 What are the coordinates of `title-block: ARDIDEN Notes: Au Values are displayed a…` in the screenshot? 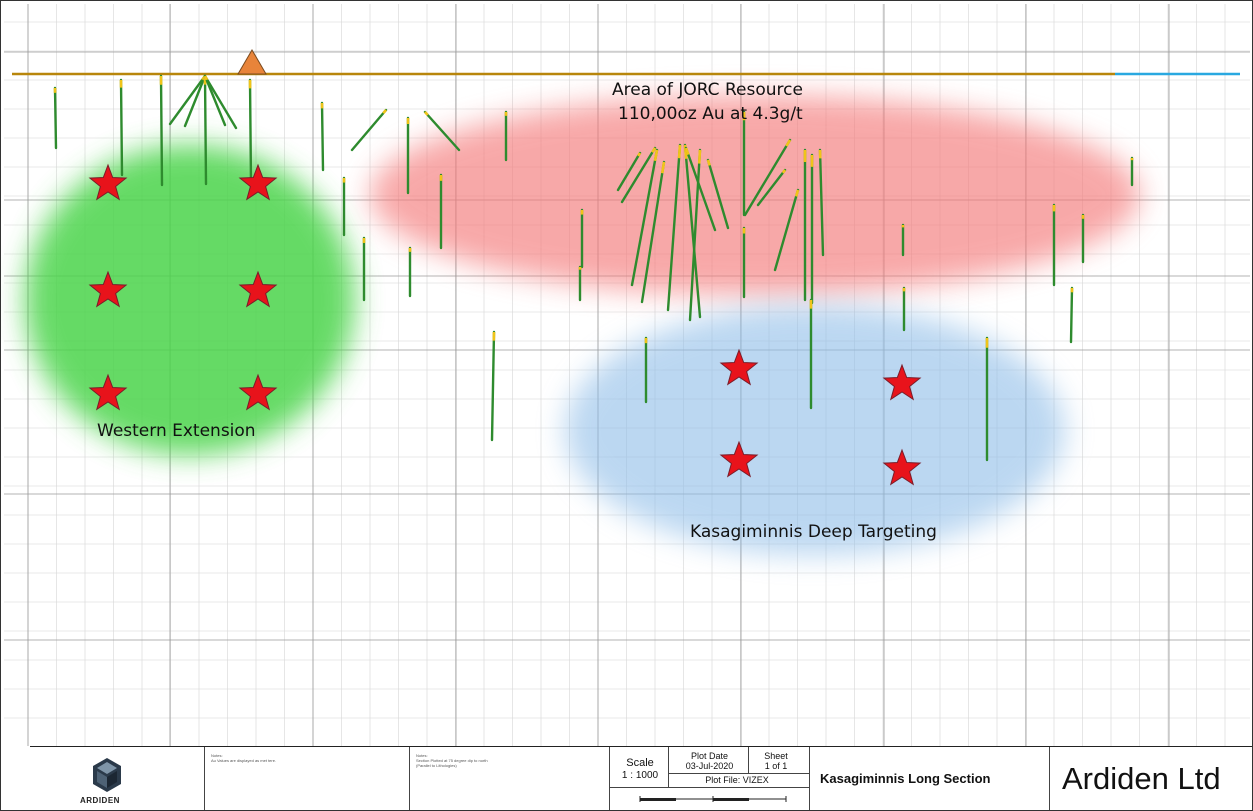 It's located at (641, 778).